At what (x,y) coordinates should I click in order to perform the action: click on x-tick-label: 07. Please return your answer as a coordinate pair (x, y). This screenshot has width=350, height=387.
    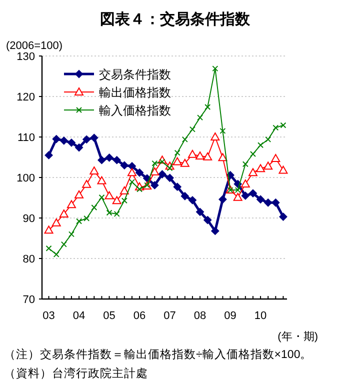
    Looking at the image, I should click on (170, 316).